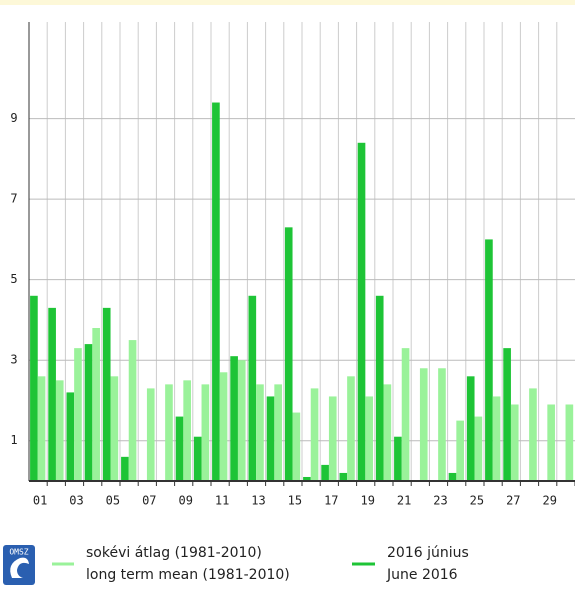  I want to click on y-tick-label: 3, so click(13, 360).